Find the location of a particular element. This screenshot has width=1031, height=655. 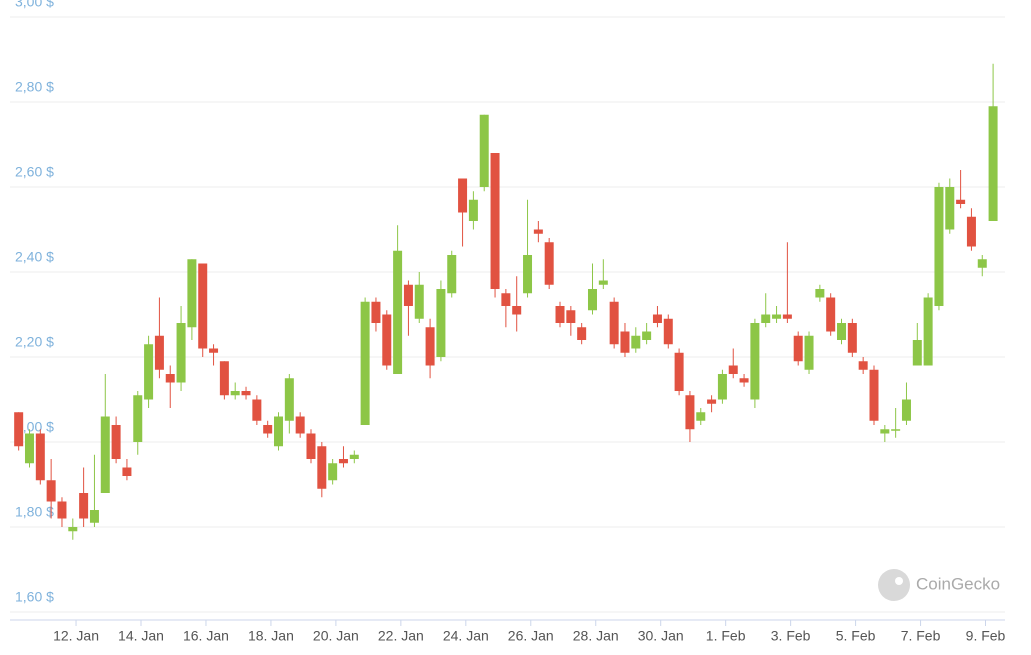

x-tick-label: 22. Jan is located at coordinates (401, 636).